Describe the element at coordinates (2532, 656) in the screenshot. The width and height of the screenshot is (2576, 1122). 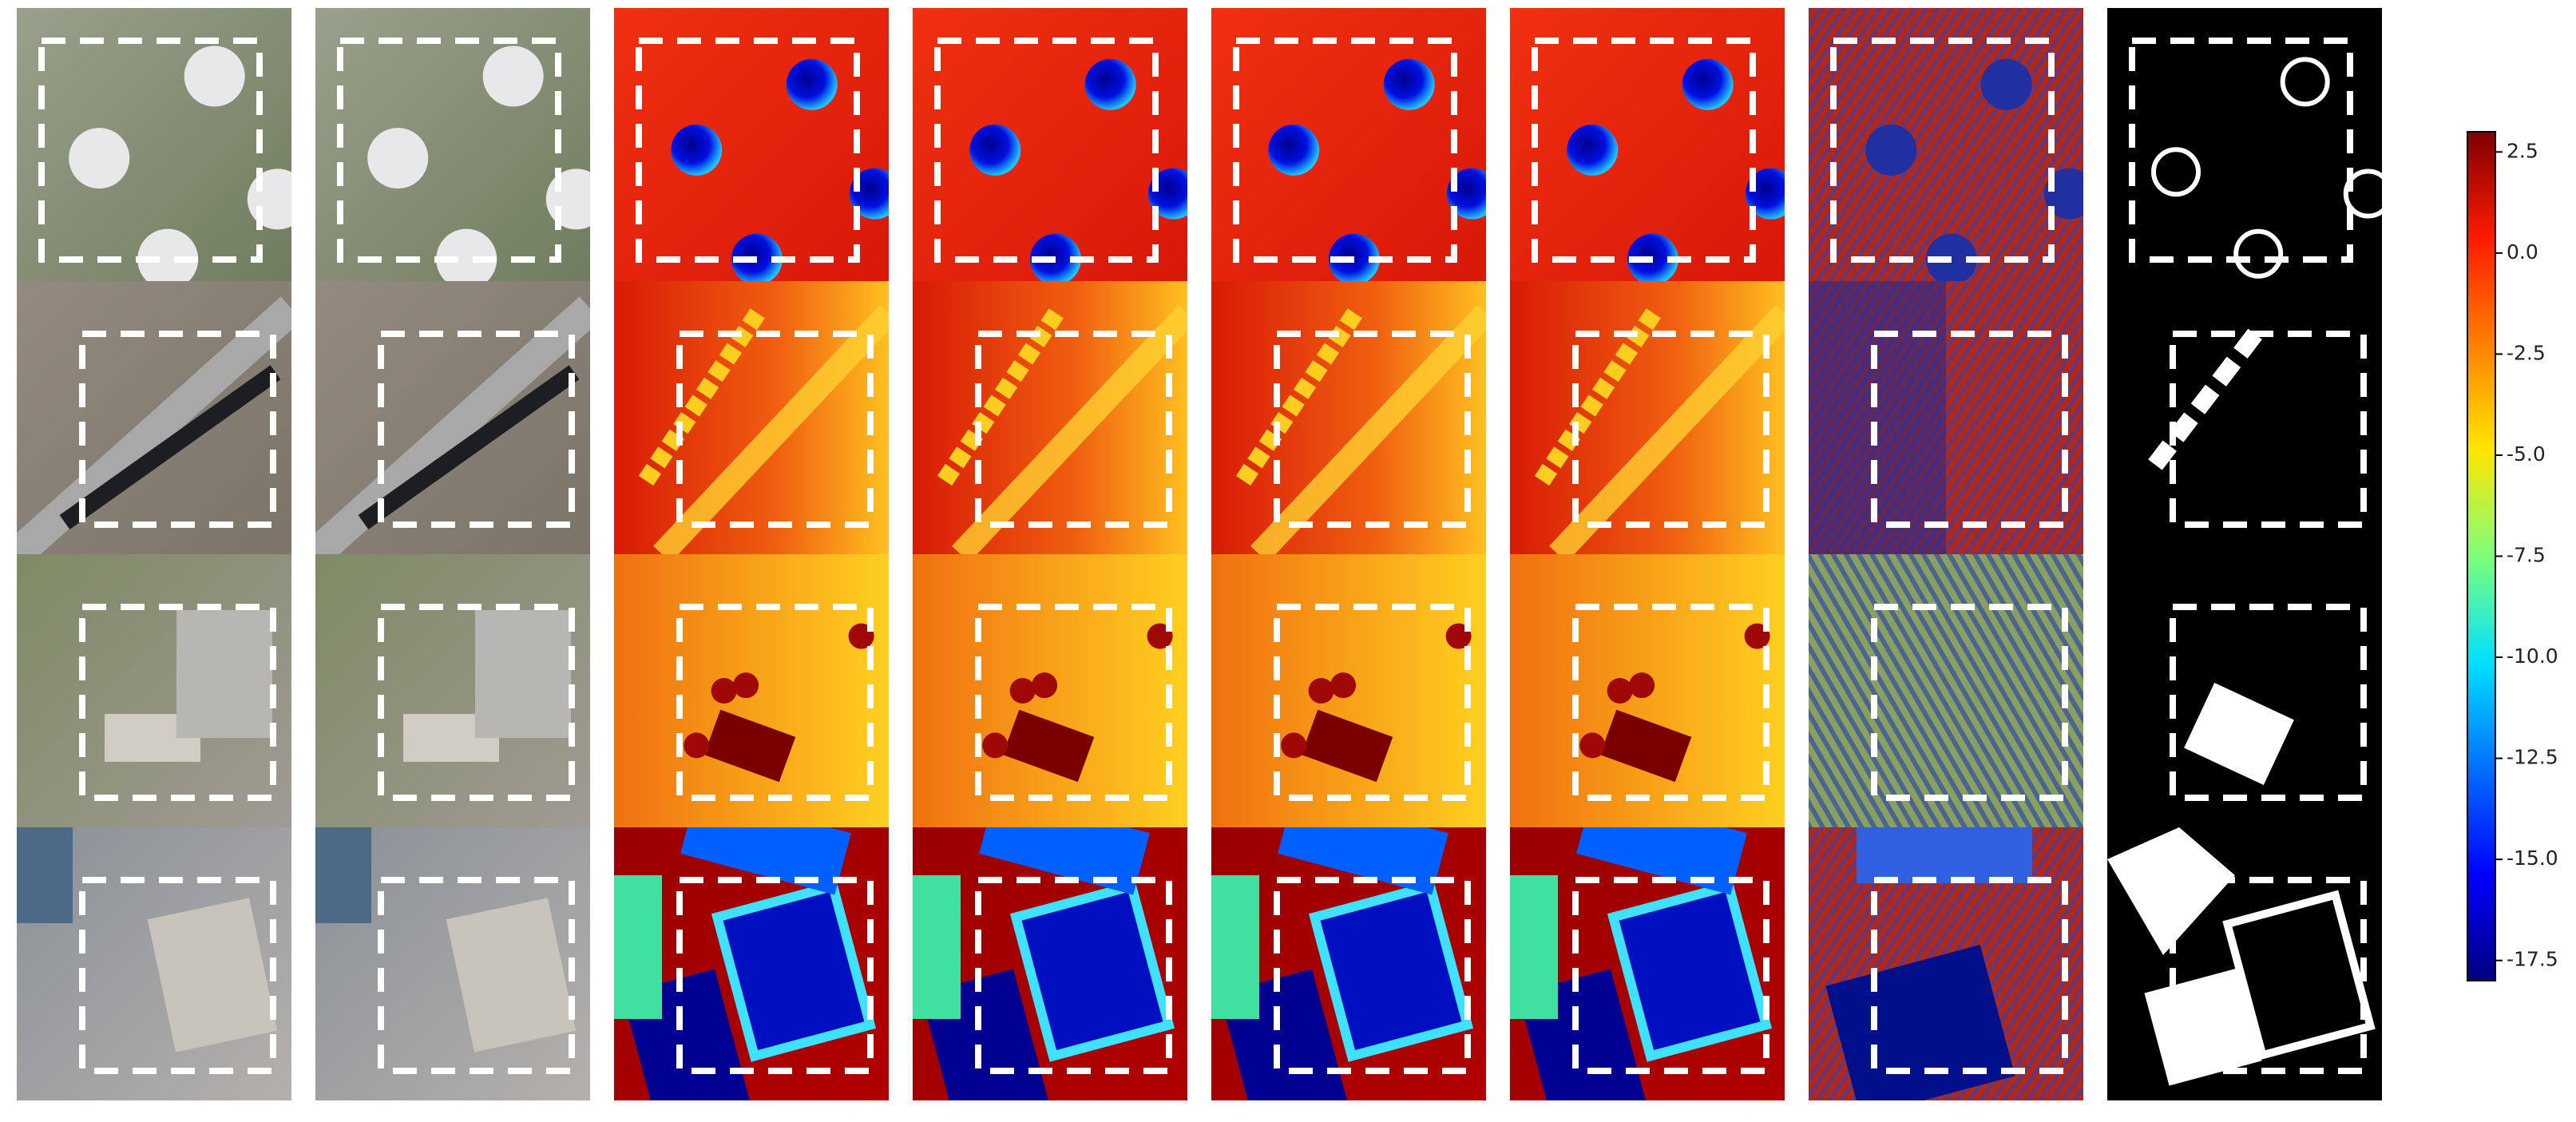
I see `colorbar-tick-label: -10.0` at that location.